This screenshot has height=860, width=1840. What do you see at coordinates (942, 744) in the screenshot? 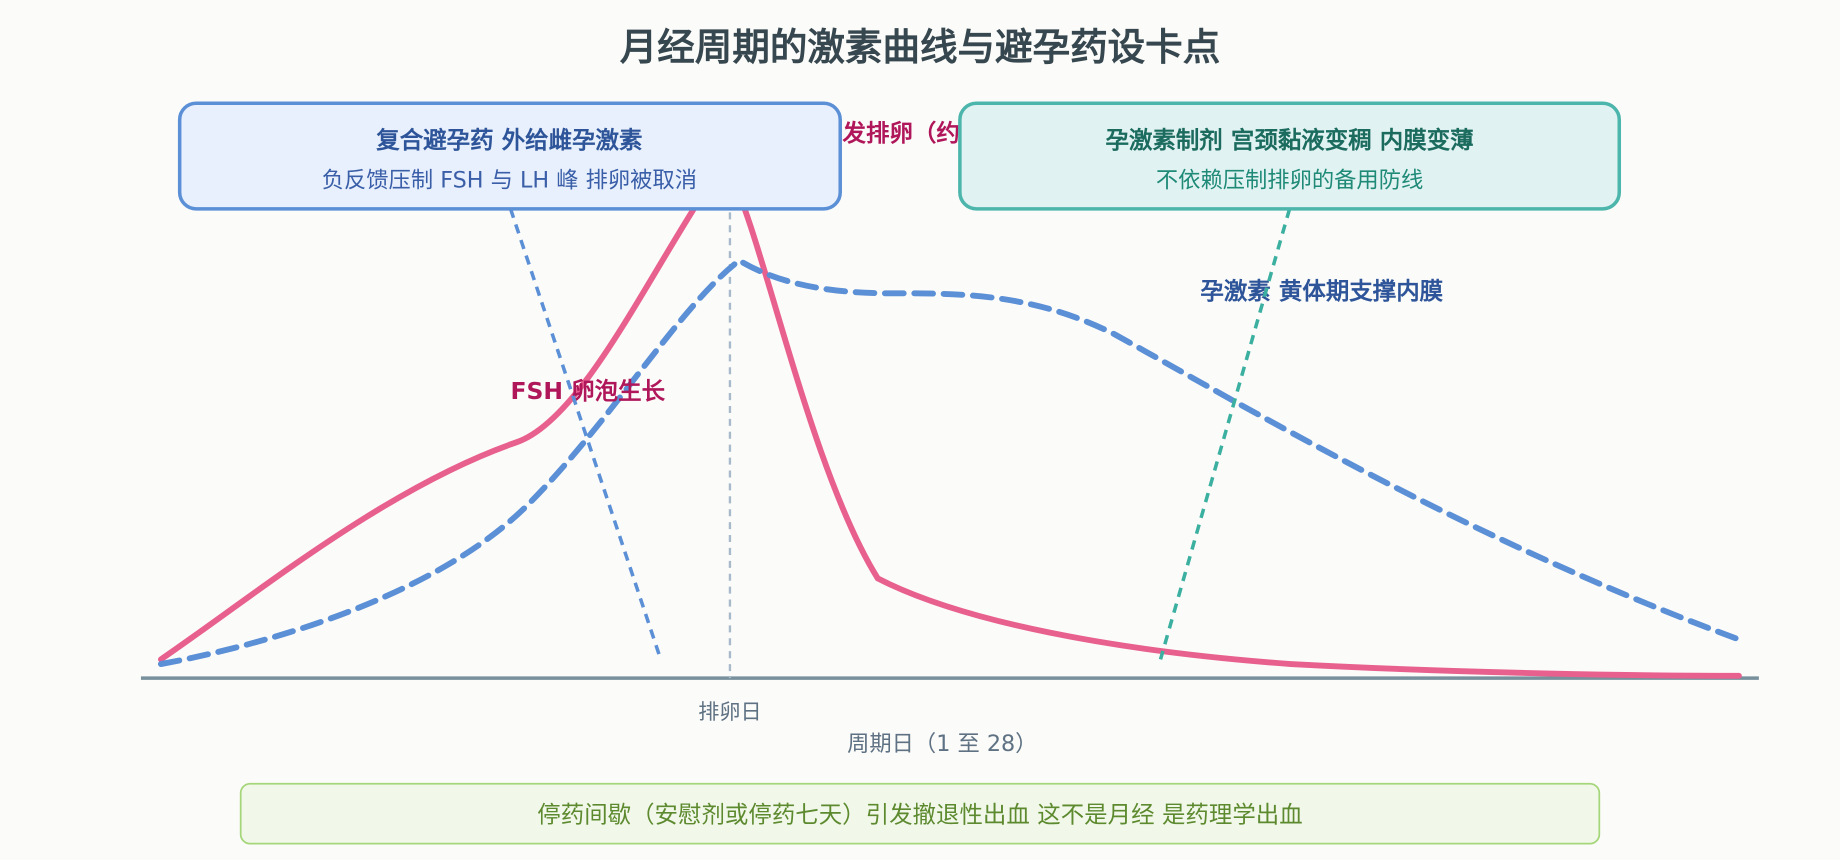
I see `x-axis-label: 周期日（1 至 28）` at bounding box center [942, 744].